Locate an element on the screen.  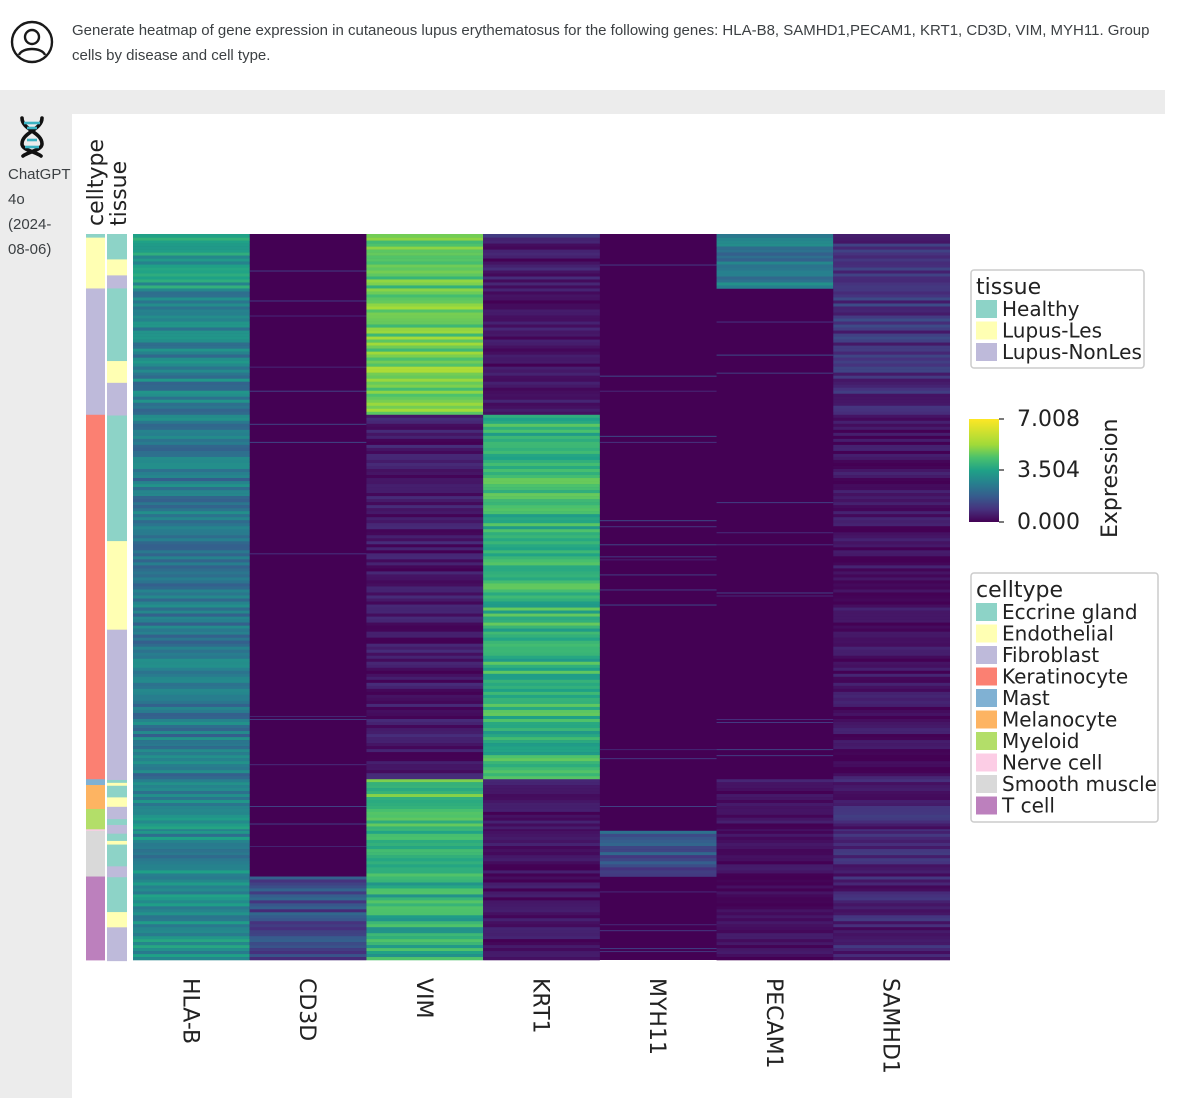
tissue-annotation-track is located at coordinates (117, 598).